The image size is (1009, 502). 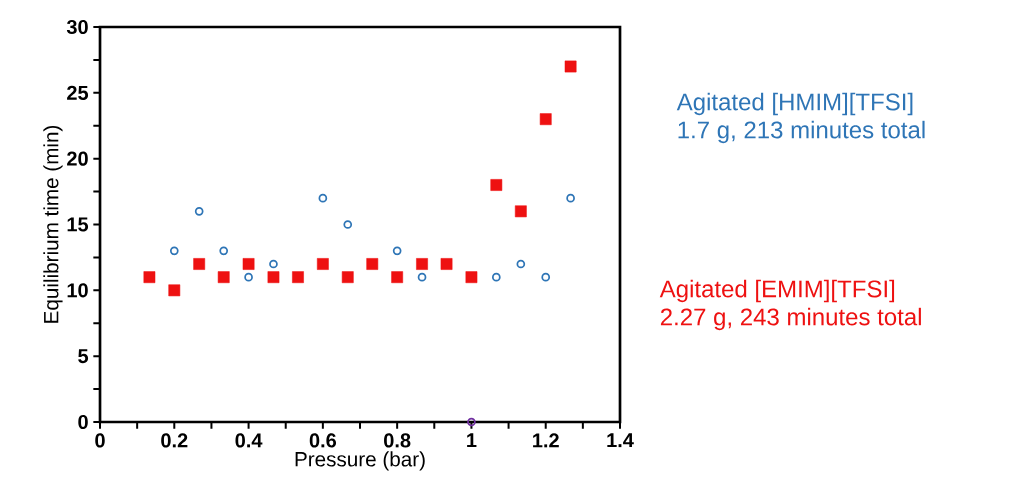 I want to click on x-tick-label: 0.8, so click(x=397, y=440).